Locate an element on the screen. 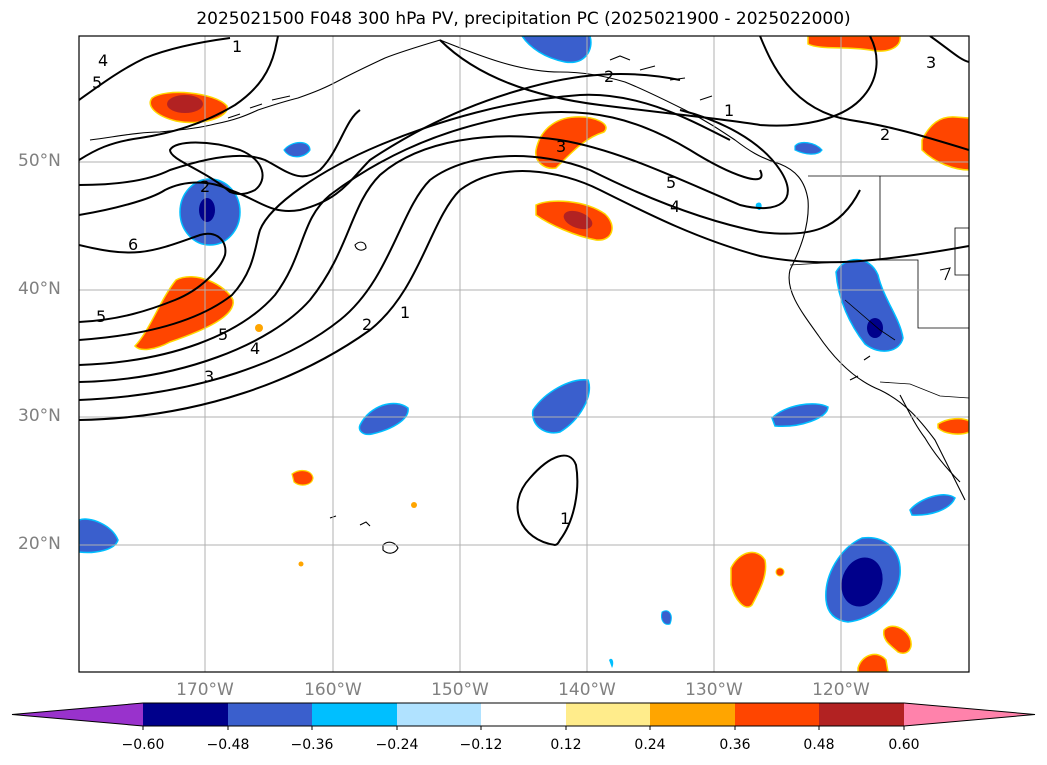 The width and height of the screenshot is (1047, 765). colorbar-tick-label: 0.48 is located at coordinates (819, 745).